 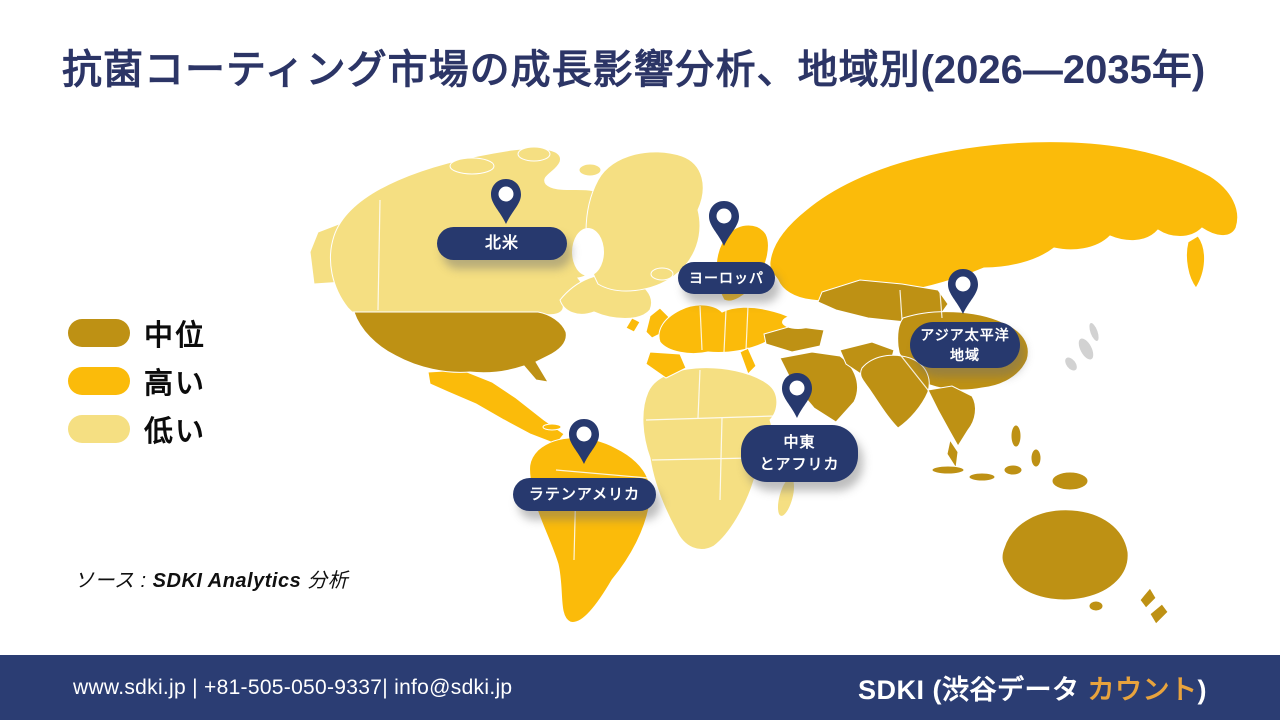 I want to click on legend-swatch-low, so click(x=99, y=429).